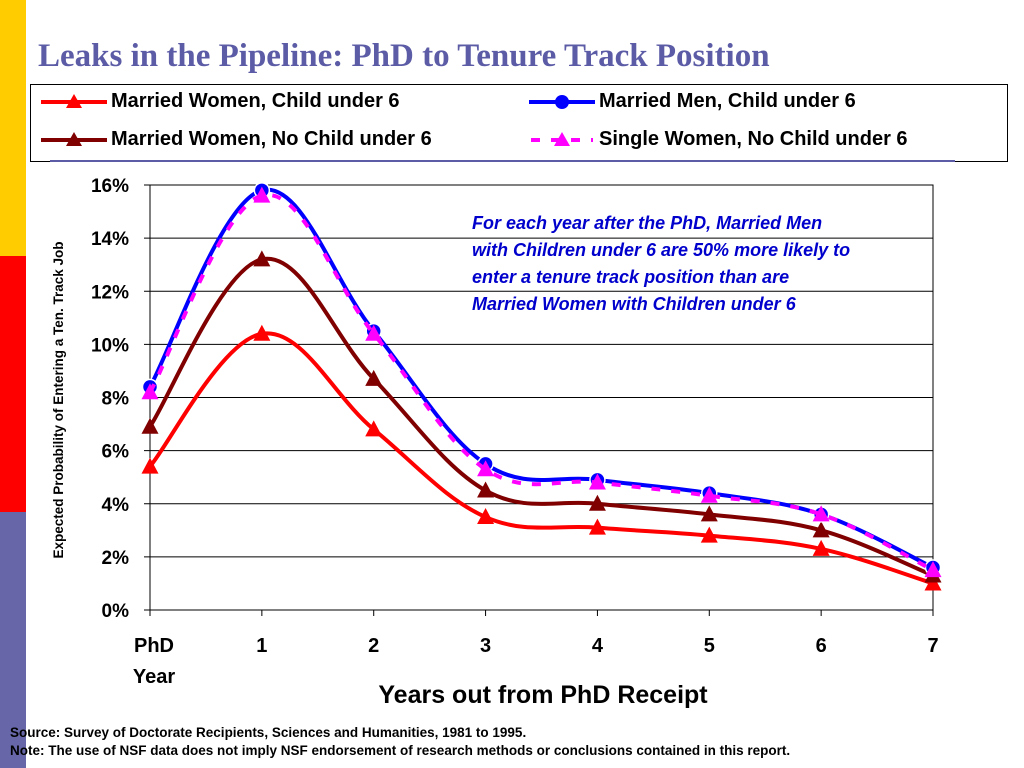 This screenshot has width=1024, height=768. I want to click on x-tick-label: 3, so click(485, 646).